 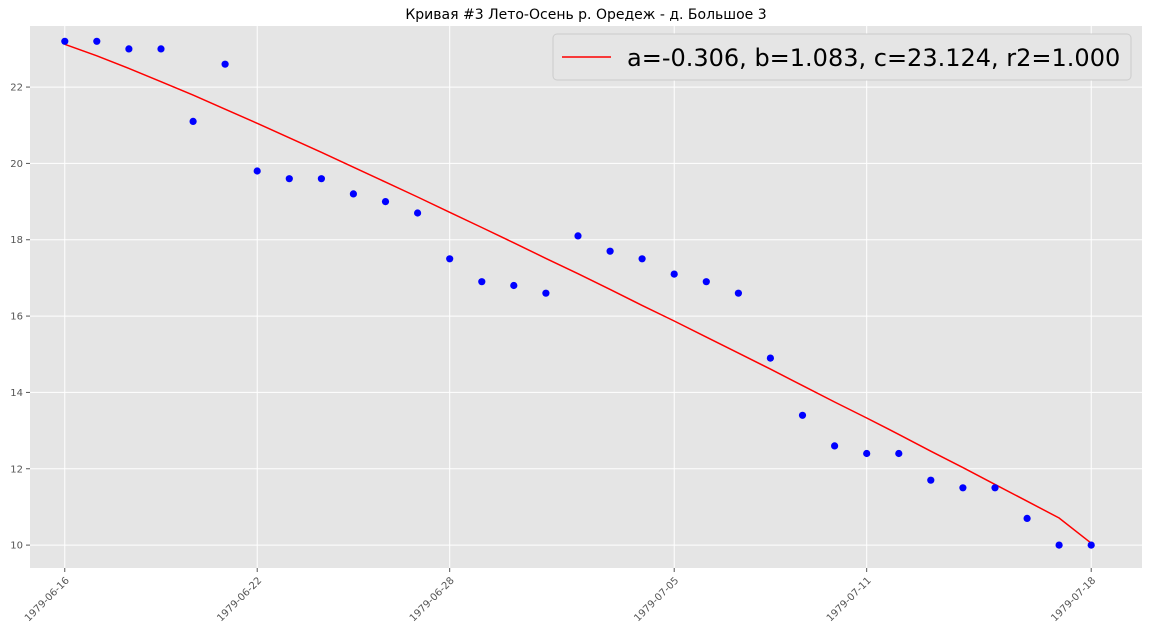 I want to click on x-tick-label: 1979-06-22, so click(x=239, y=599).